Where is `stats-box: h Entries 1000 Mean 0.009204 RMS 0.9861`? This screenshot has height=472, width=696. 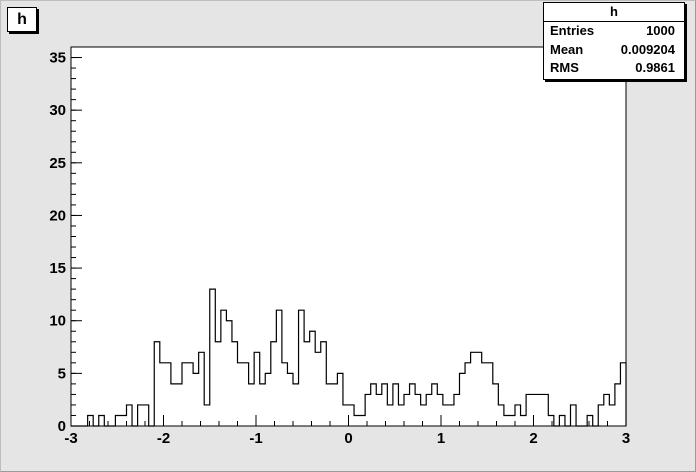 stats-box: h Entries 1000 Mean 0.009204 RMS 0.9861 is located at coordinates (614, 41).